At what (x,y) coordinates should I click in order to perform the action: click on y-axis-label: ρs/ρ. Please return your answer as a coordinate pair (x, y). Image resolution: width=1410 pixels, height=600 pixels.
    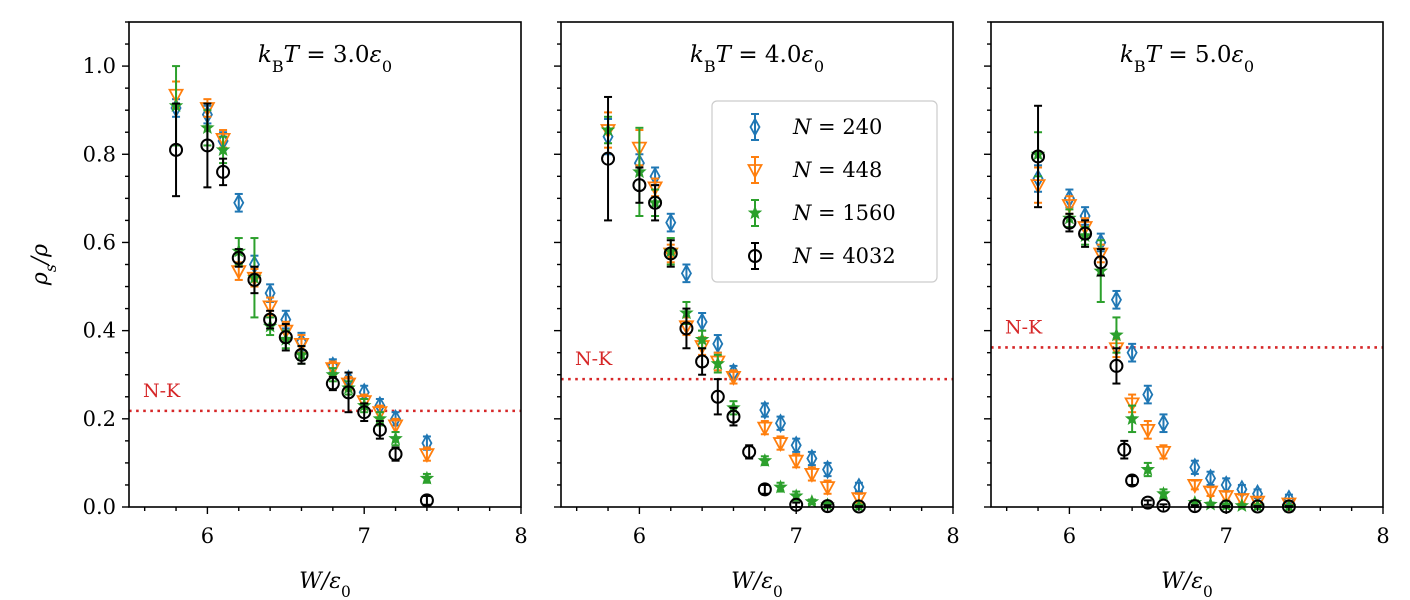
    Looking at the image, I should click on (44, 265).